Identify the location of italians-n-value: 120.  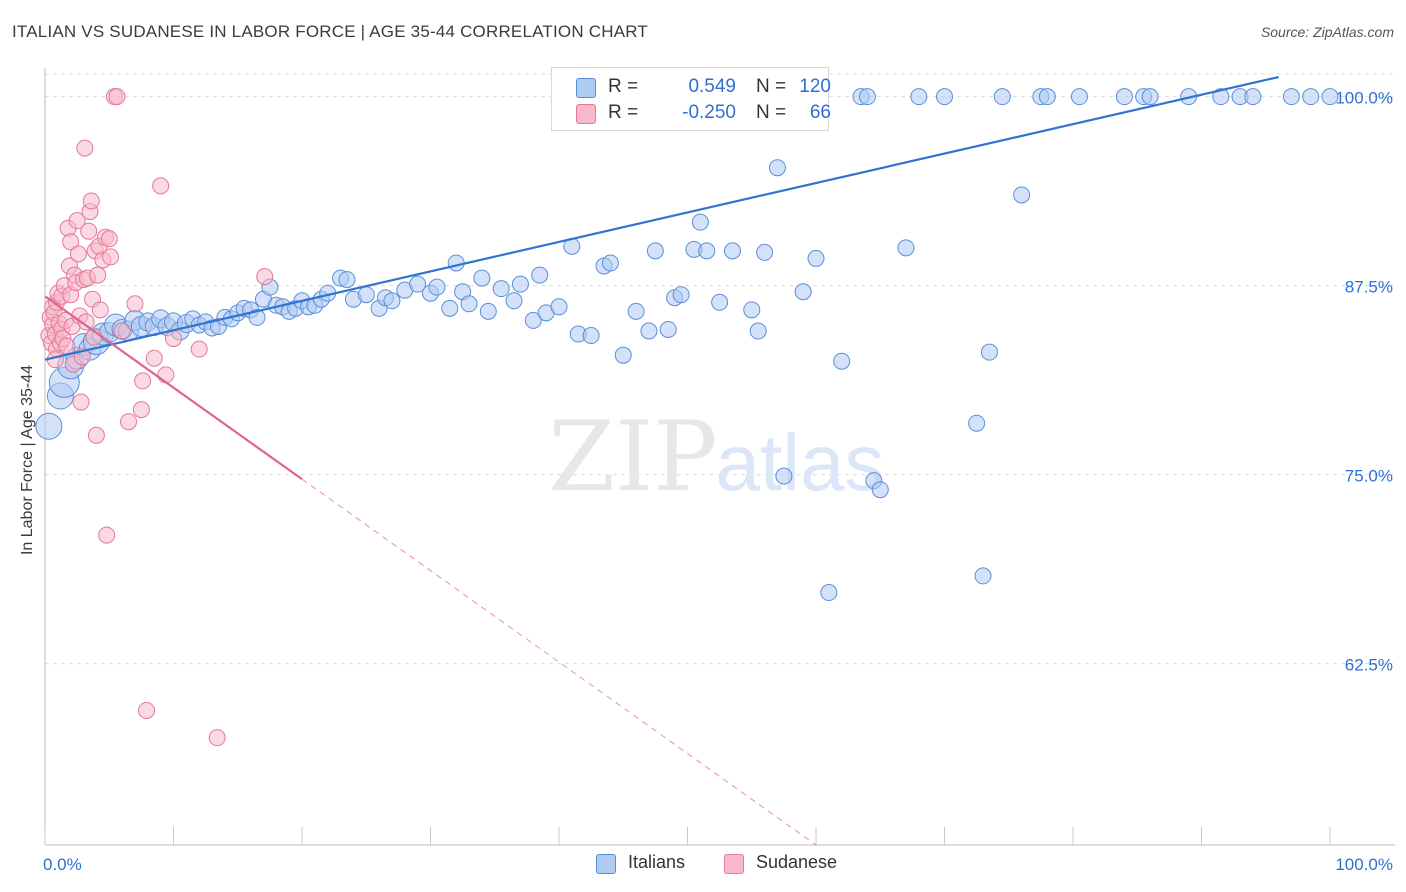
(815, 86).